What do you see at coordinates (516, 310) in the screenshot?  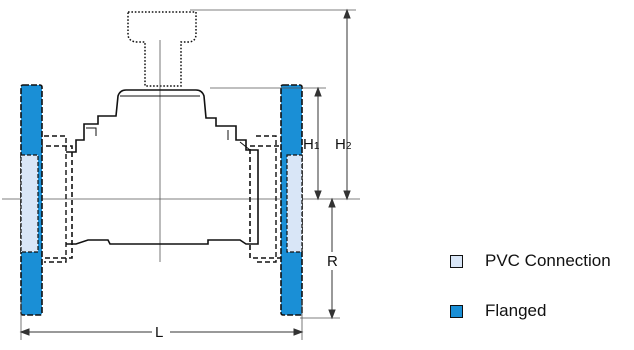 I see `legend-label: Flanged` at bounding box center [516, 310].